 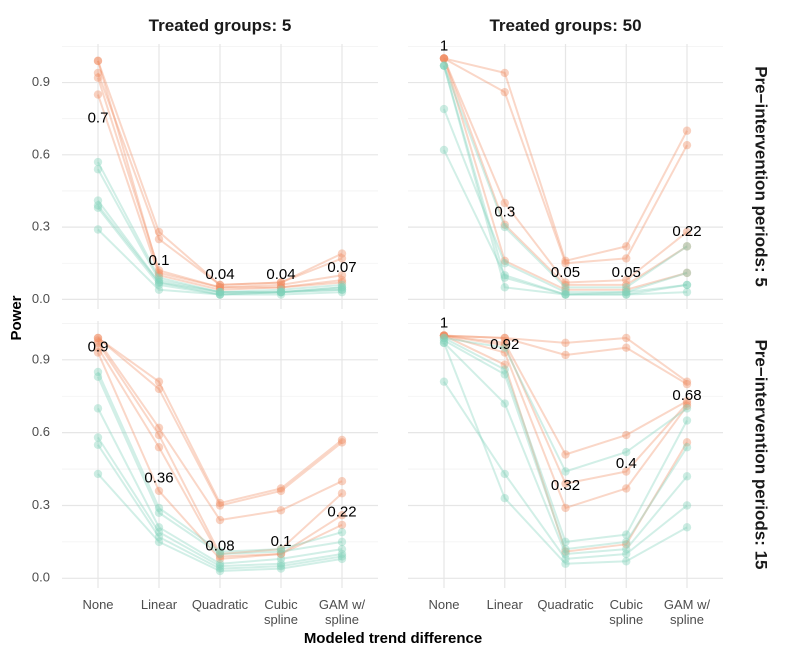 What do you see at coordinates (565, 604) in the screenshot?
I see `x-tick-label: Quadratic` at bounding box center [565, 604].